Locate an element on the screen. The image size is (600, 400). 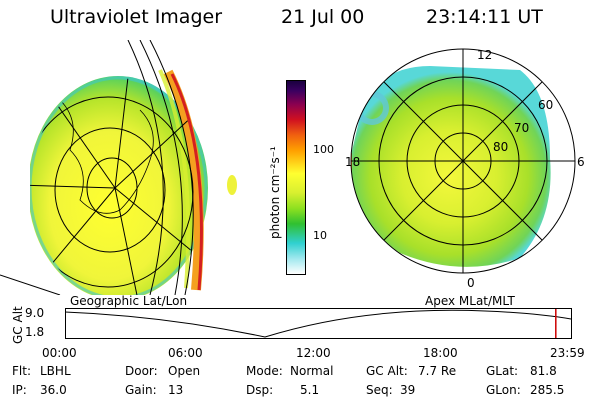
mlt-label-18: 18 is located at coordinates (353, 162).